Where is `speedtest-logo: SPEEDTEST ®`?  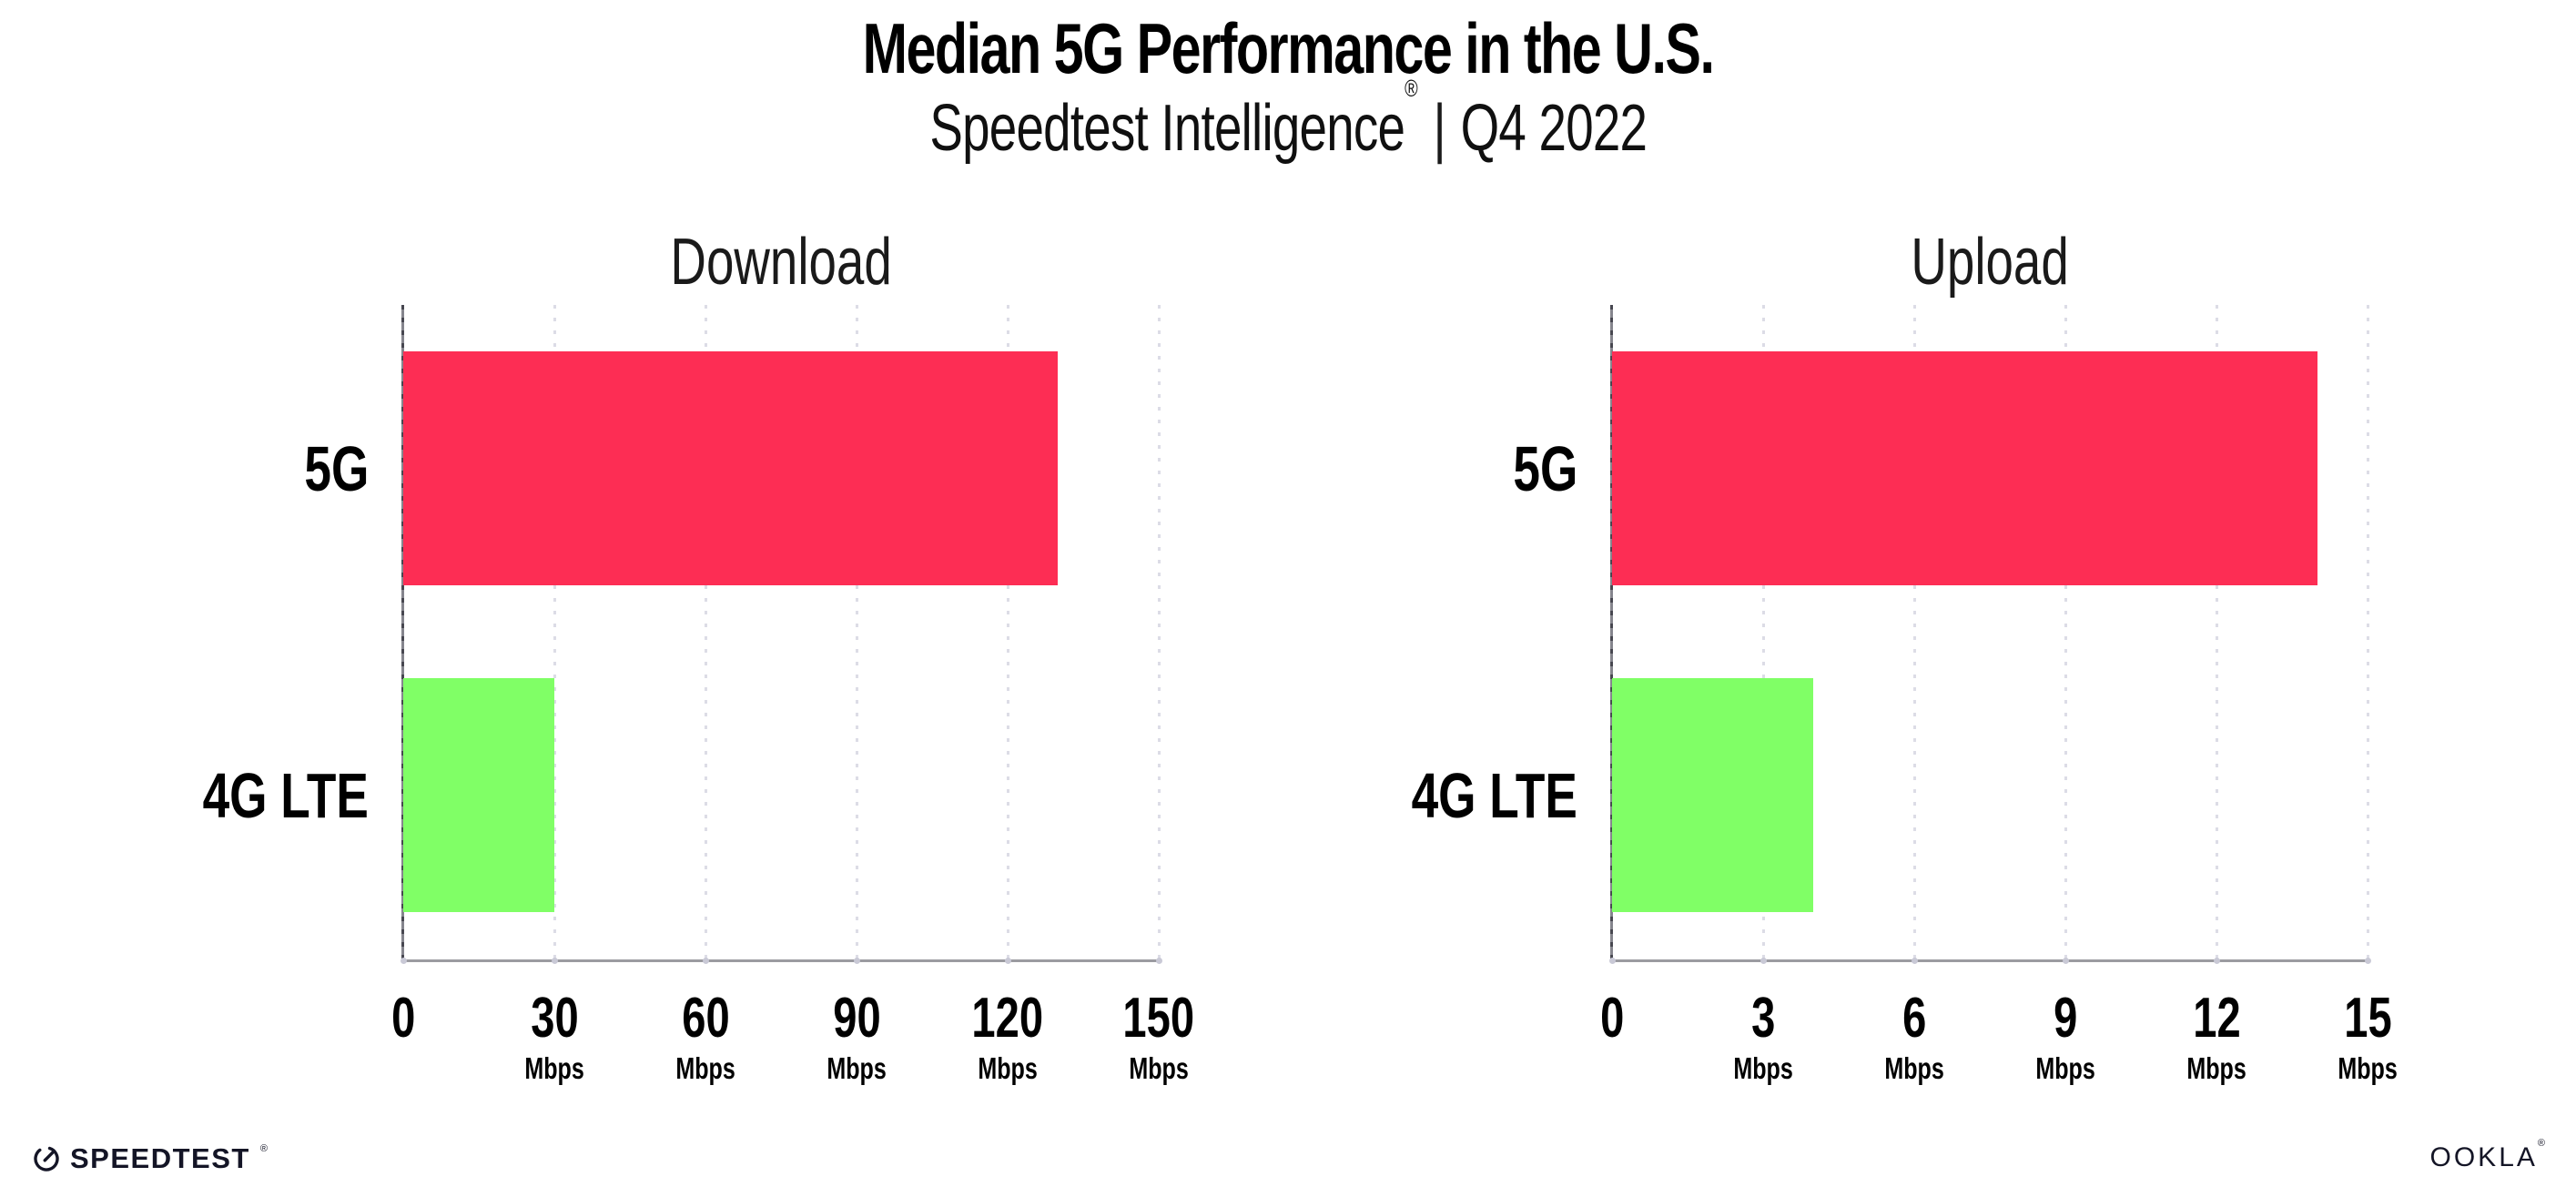 speedtest-logo: SPEEDTEST ® is located at coordinates (150, 1159).